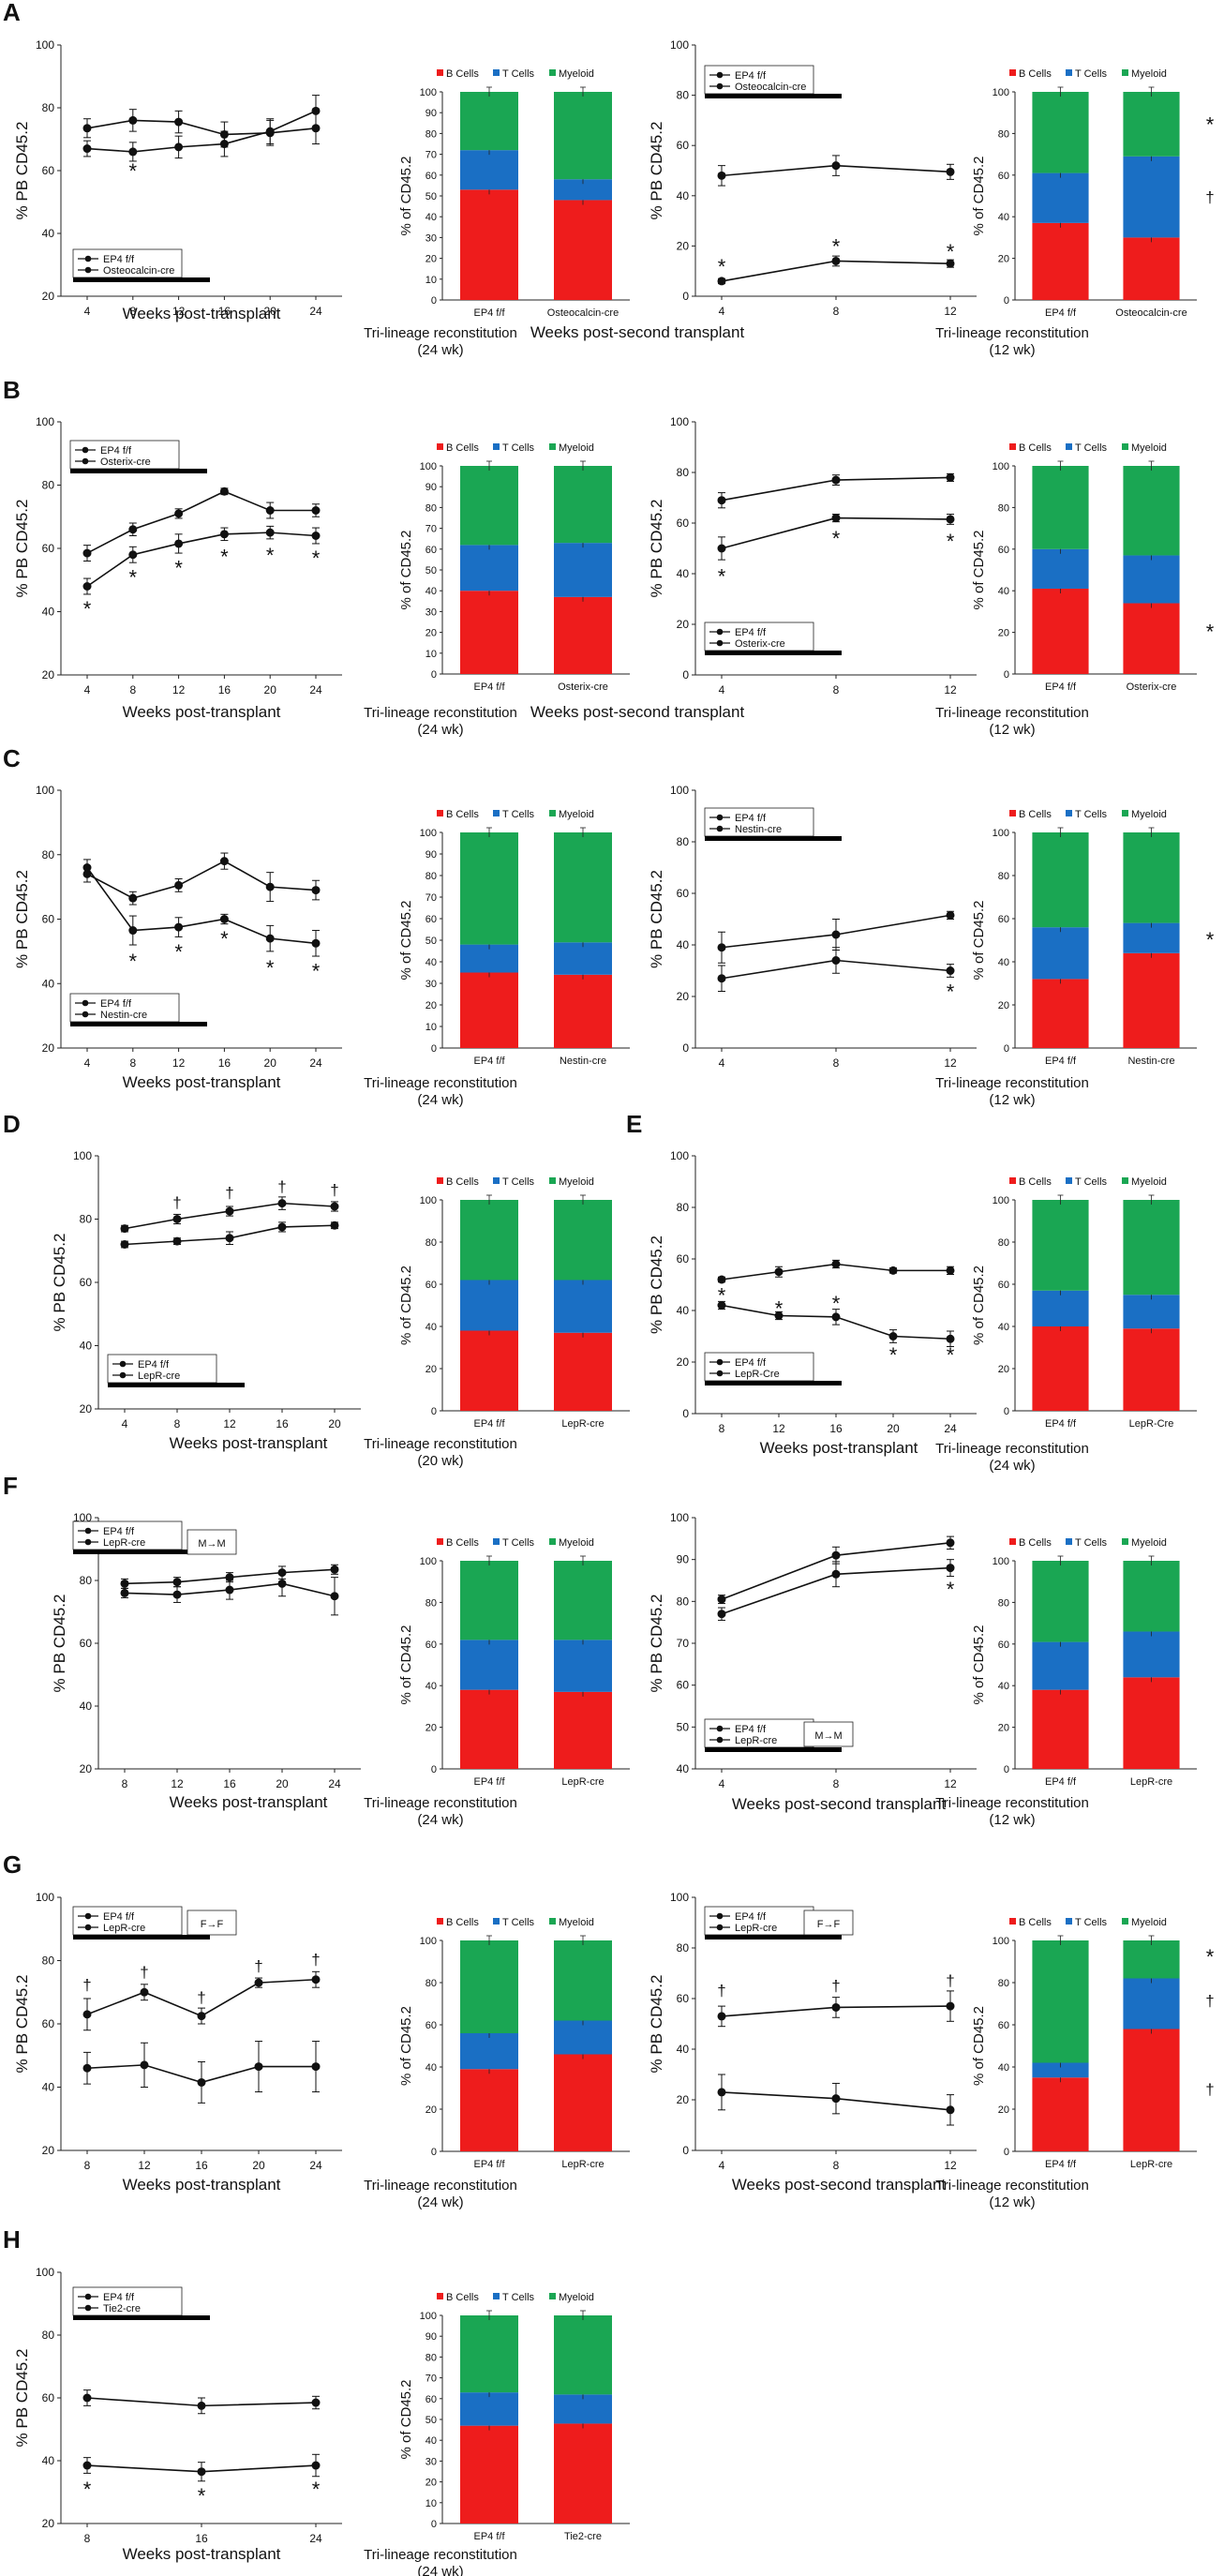 The height and width of the screenshot is (2576, 1224). Describe the element at coordinates (893, 1428) in the screenshot. I see `x-tick-label: 20` at that location.